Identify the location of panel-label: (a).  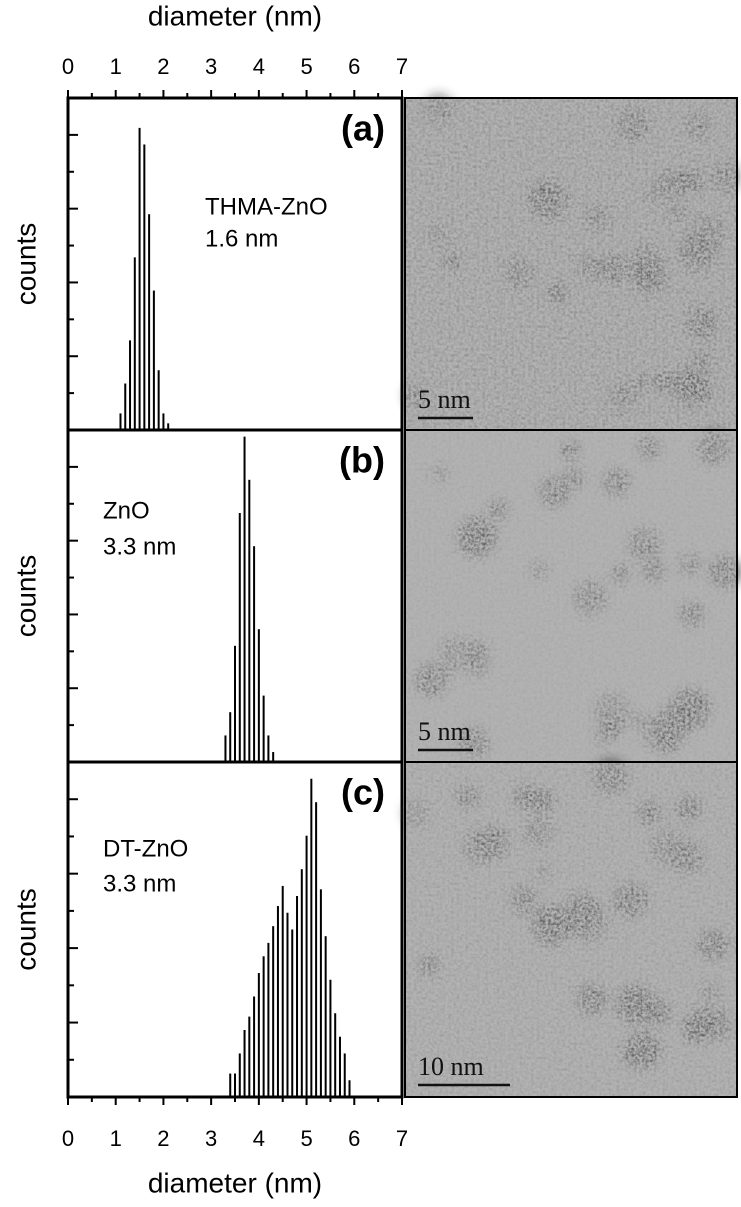
(363, 128).